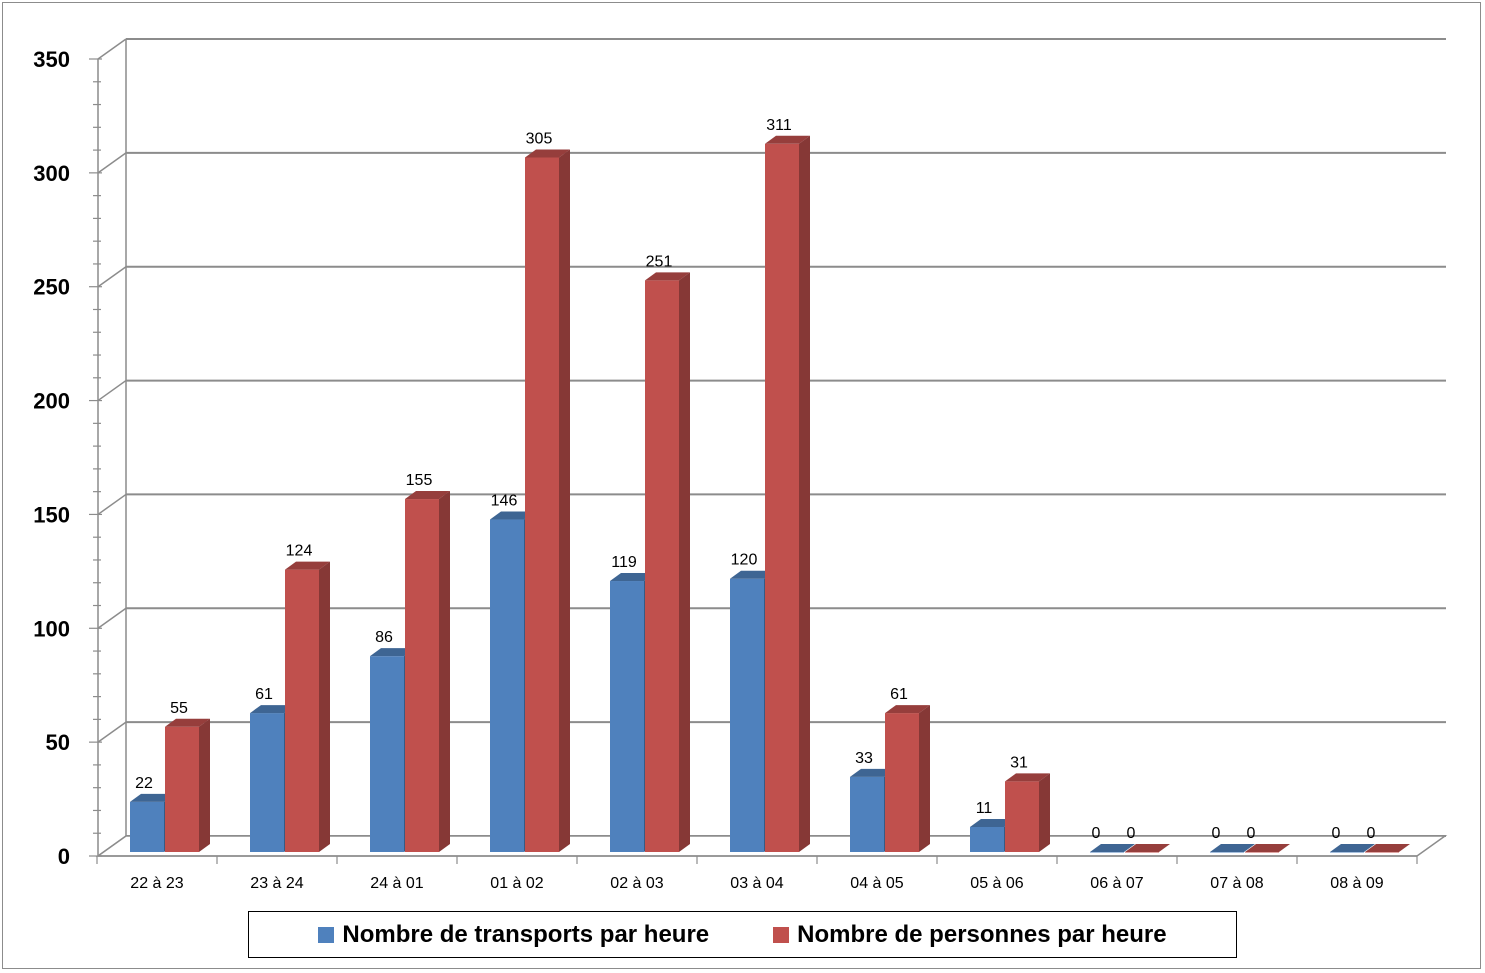 The image size is (1485, 973). Describe the element at coordinates (419, 480) in the screenshot. I see `data-label: 155` at that location.